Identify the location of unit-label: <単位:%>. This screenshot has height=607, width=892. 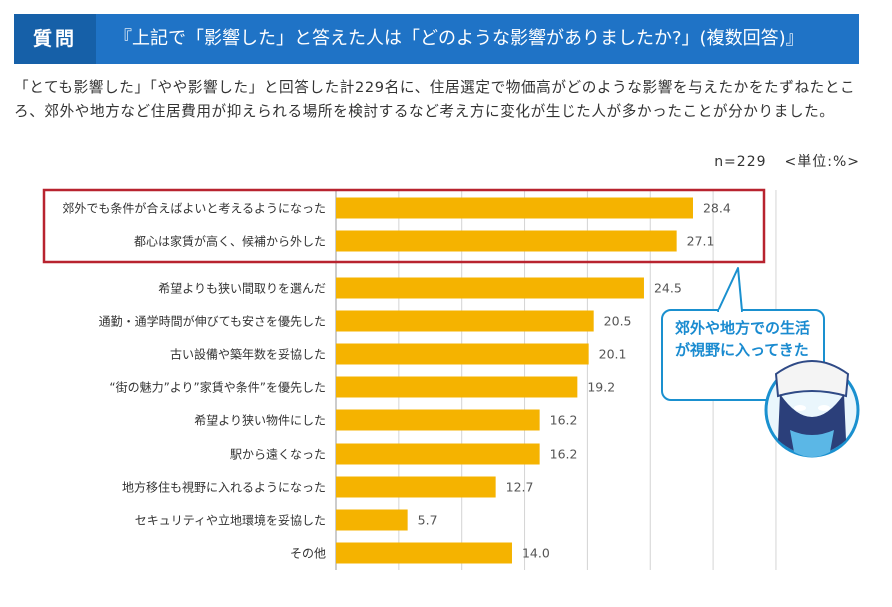
(822, 162).